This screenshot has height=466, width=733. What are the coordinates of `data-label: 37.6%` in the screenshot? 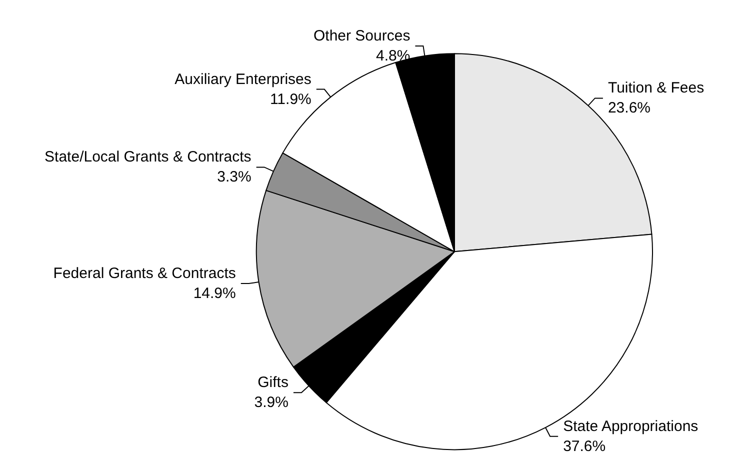 It's located at (584, 446).